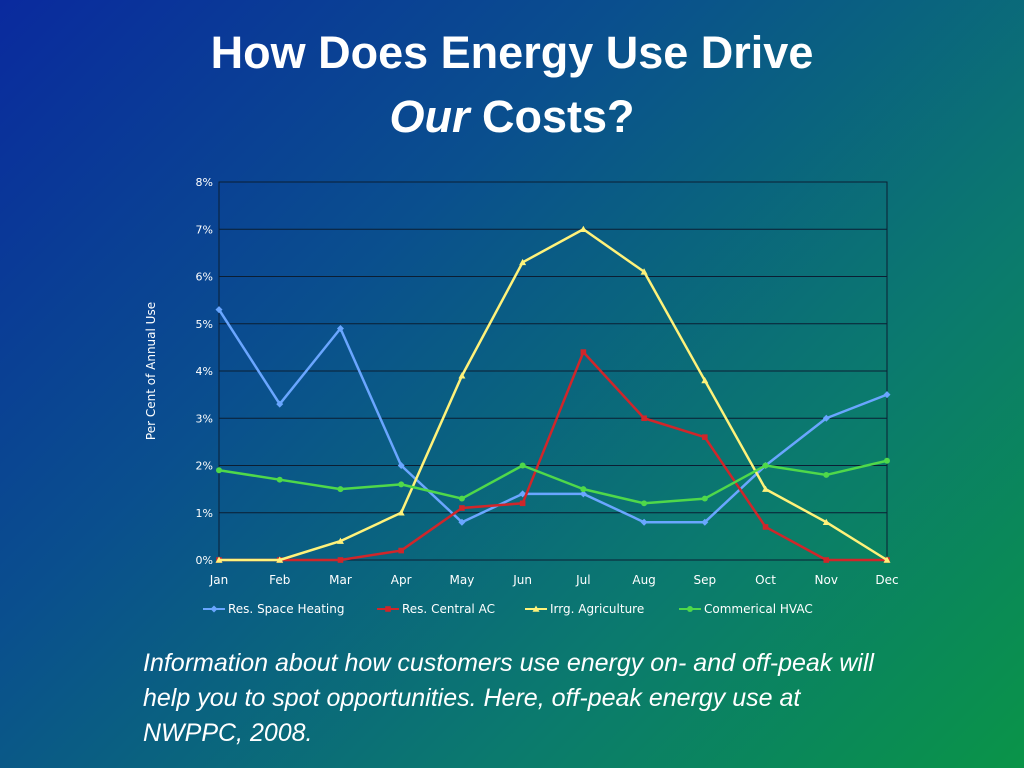  What do you see at coordinates (286, 609) in the screenshot?
I see `legend-label: Res. Space Heating` at bounding box center [286, 609].